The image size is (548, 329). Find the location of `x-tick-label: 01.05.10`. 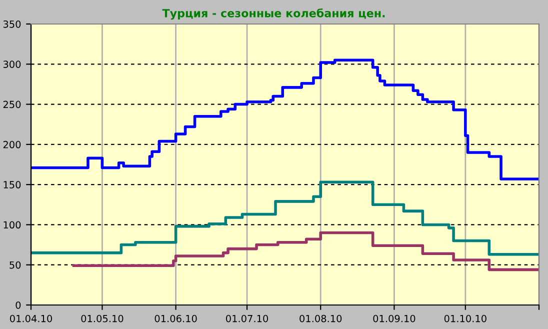

x-tick-label: 01.05.10 is located at coordinates (102, 318).